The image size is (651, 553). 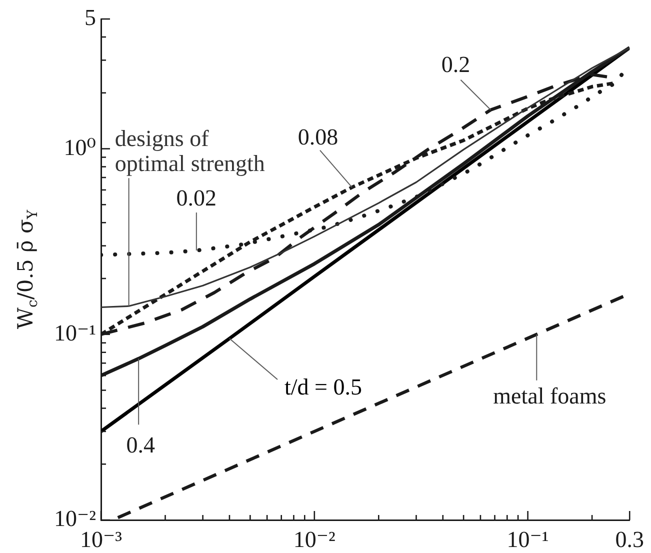 What do you see at coordinates (80, 147) in the screenshot?
I see `y-tick-label: 10⁰` at bounding box center [80, 147].